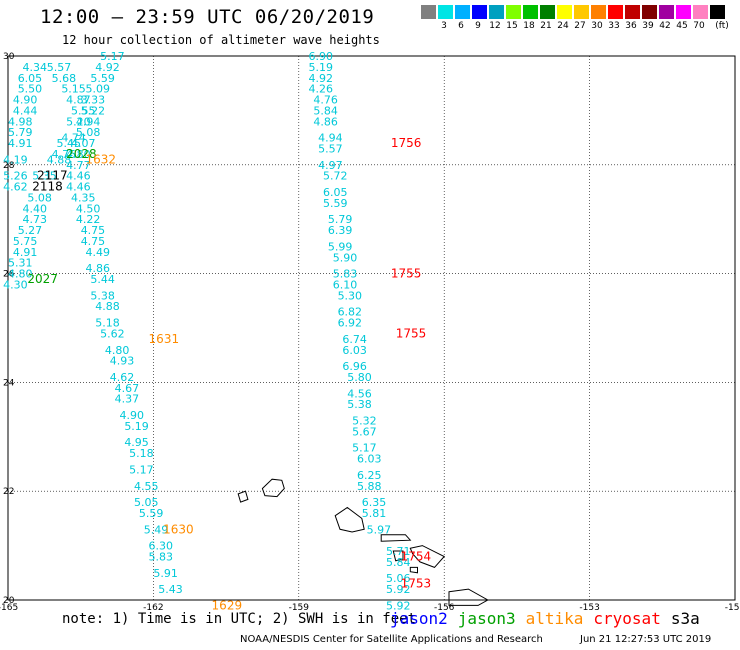 Image resolution: width=740 pixels, height=650 pixels. What do you see at coordinates (682, 26) in the screenshot?
I see `scale-label: 45` at bounding box center [682, 26].